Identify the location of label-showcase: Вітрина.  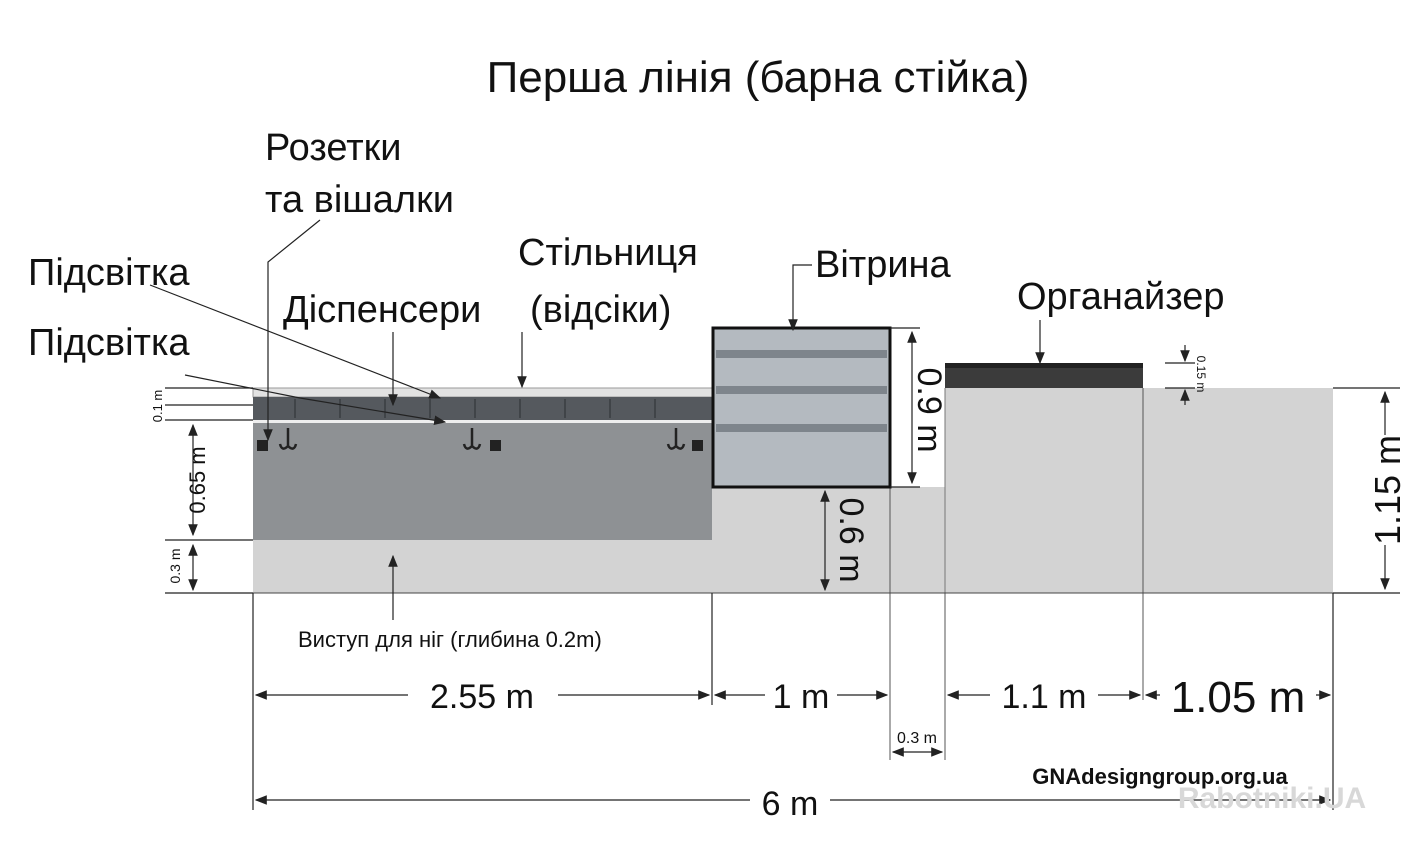
(883, 265).